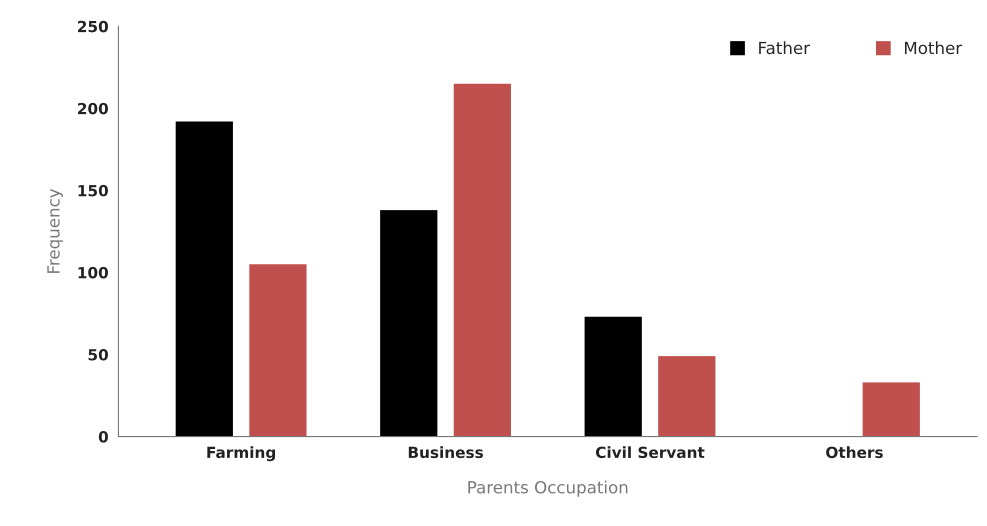 This screenshot has height=526, width=987. What do you see at coordinates (548, 488) in the screenshot?
I see `x-axis-title: Parents Occupation` at bounding box center [548, 488].